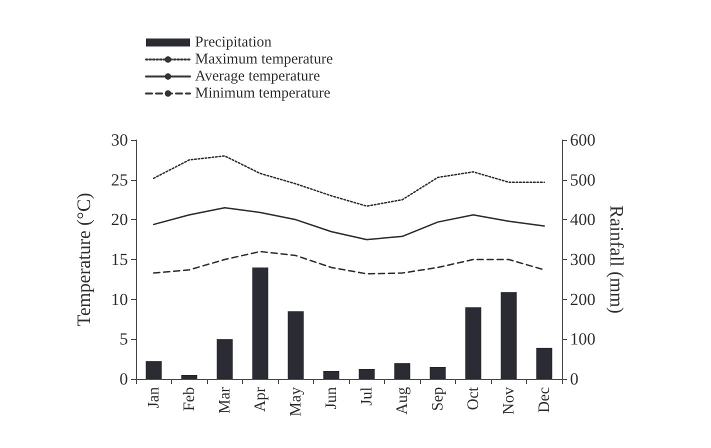  What do you see at coordinates (257, 76) in the screenshot?
I see `legend-label: Average temperature` at bounding box center [257, 76].